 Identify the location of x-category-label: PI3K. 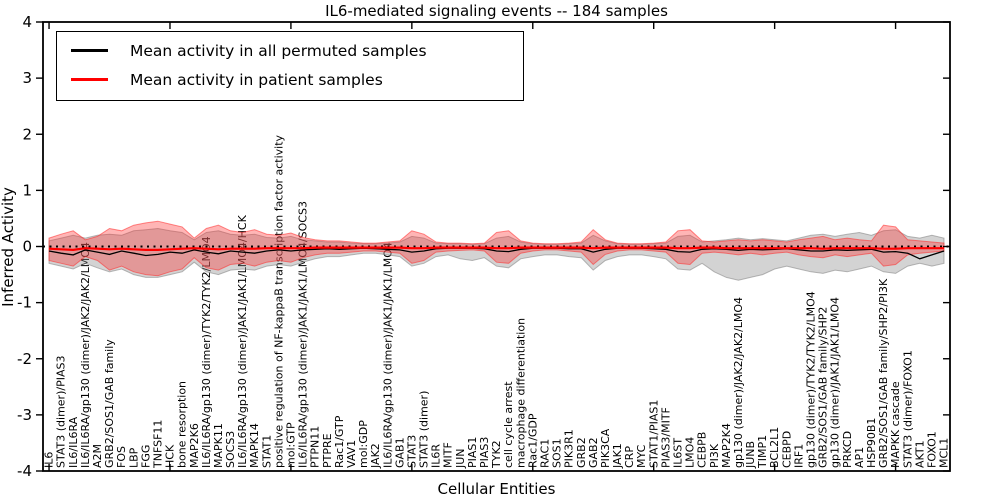
(714, 455).